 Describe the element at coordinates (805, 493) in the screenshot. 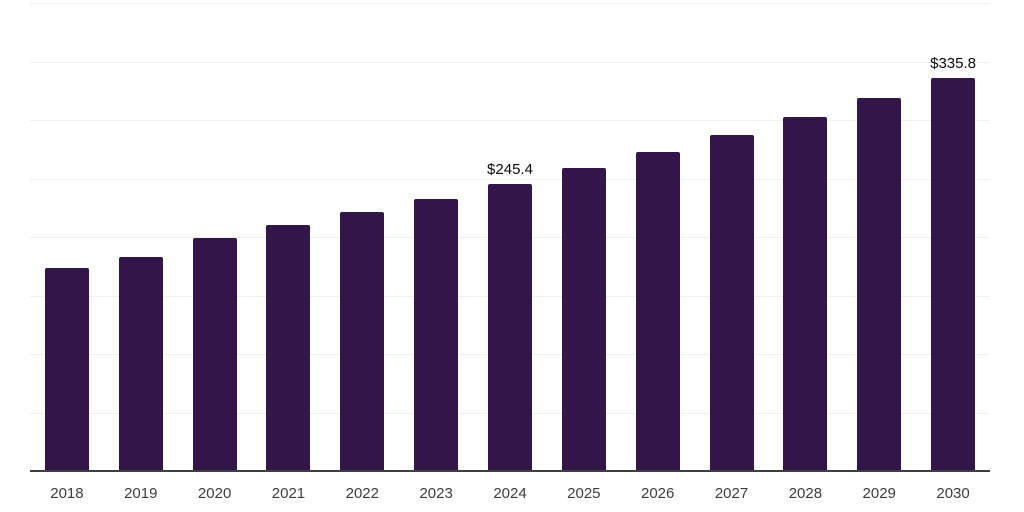

I see `x-tick-label-2028: 2028` at that location.